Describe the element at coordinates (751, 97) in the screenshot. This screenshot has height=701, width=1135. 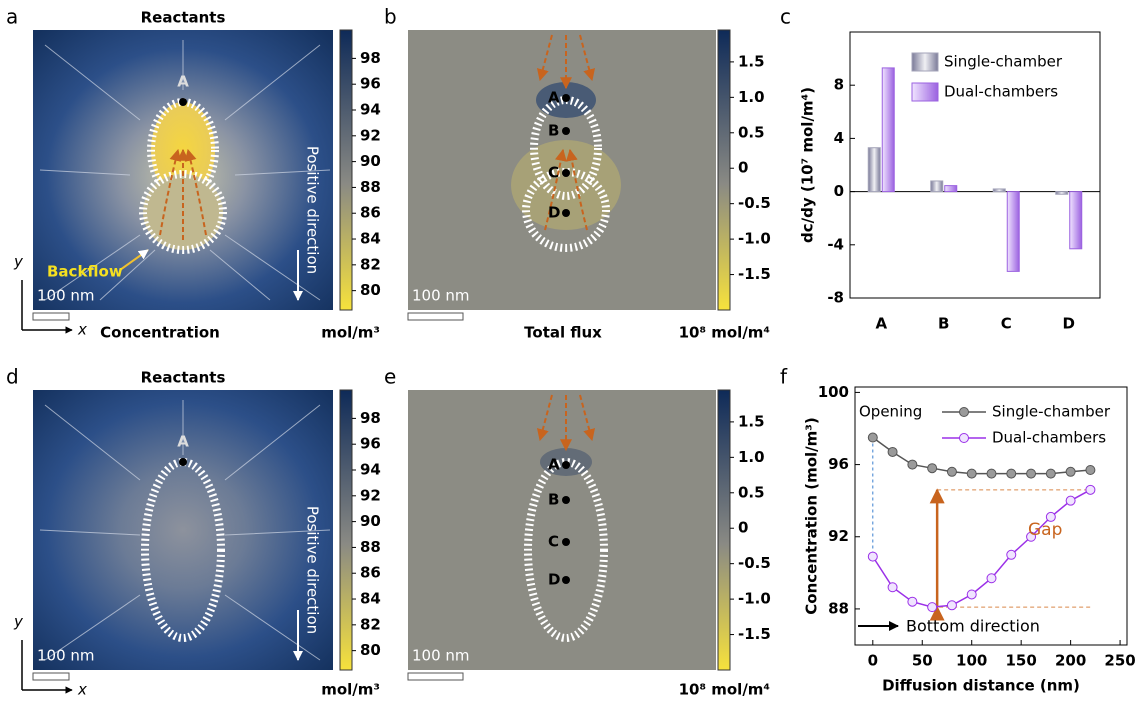
I see `colorbar-tick-label: 1.0` at that location.